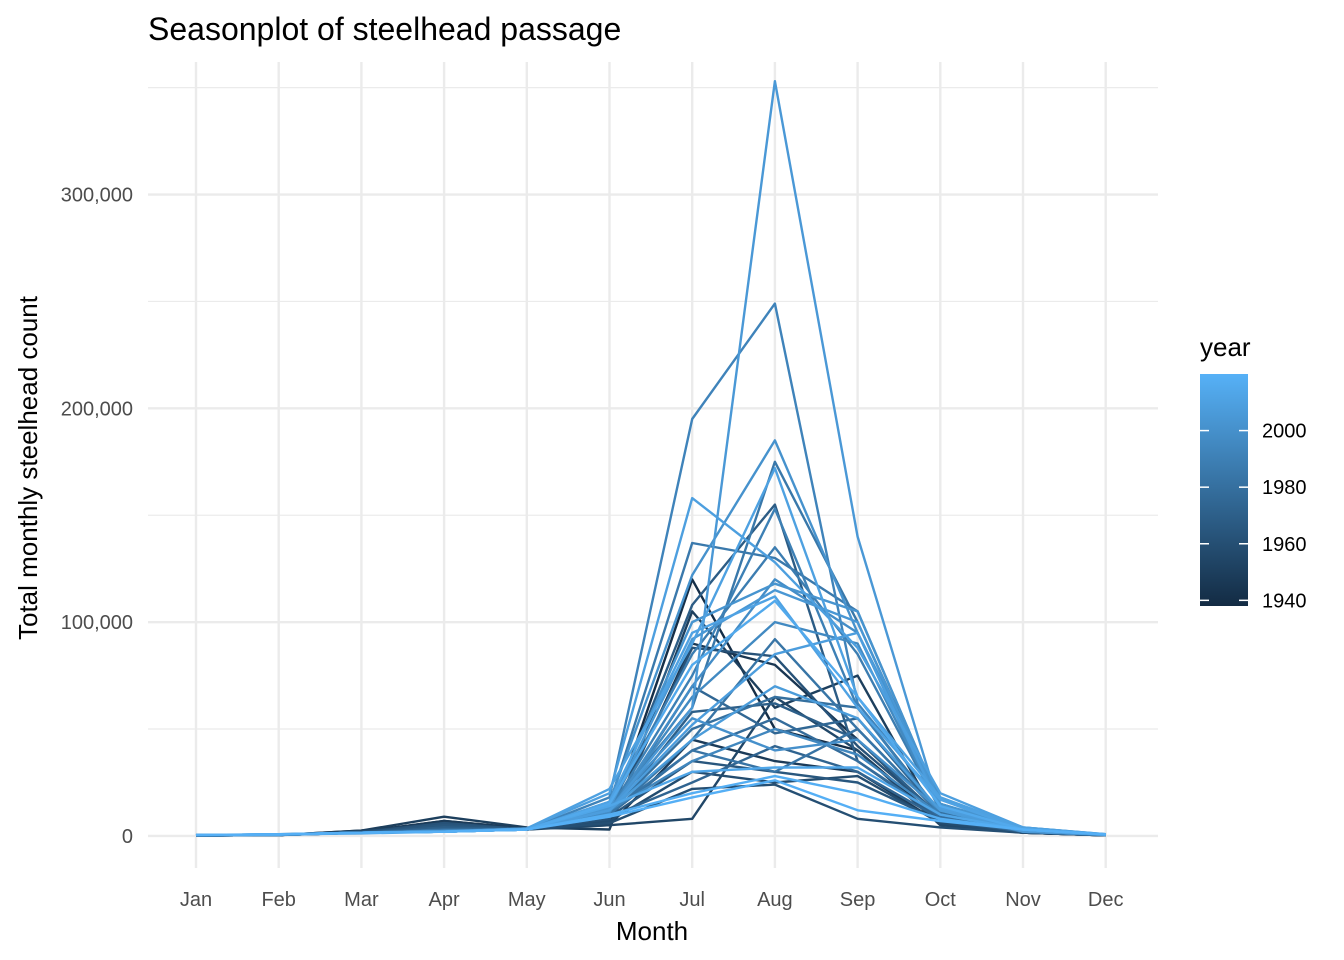  What do you see at coordinates (650, 808) in the screenshot?
I see `series-line-2019` at bounding box center [650, 808].